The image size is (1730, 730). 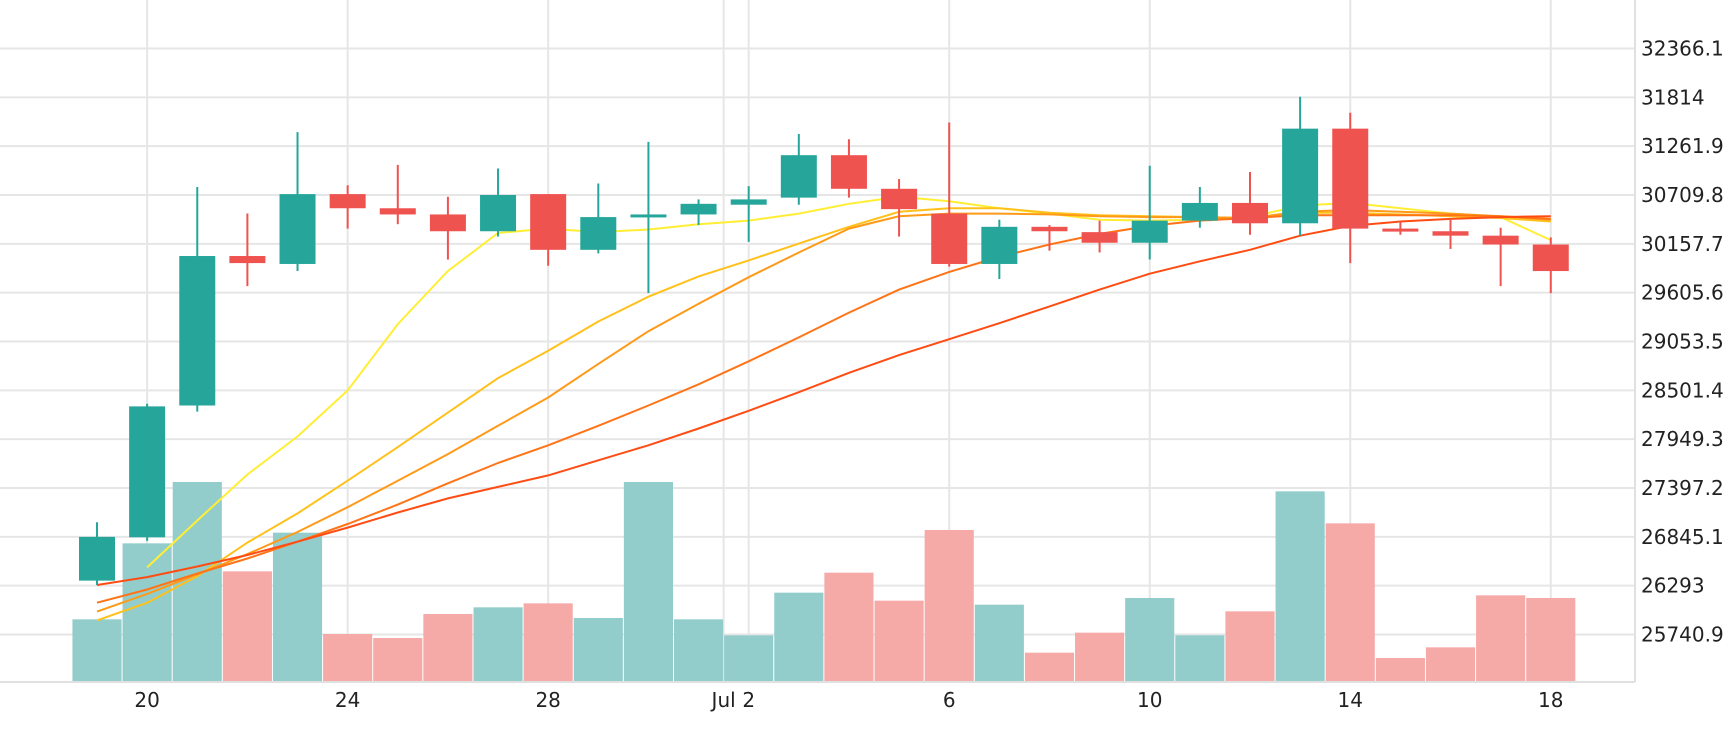 I want to click on price-tick-label: 30709.8, so click(x=1682, y=195).